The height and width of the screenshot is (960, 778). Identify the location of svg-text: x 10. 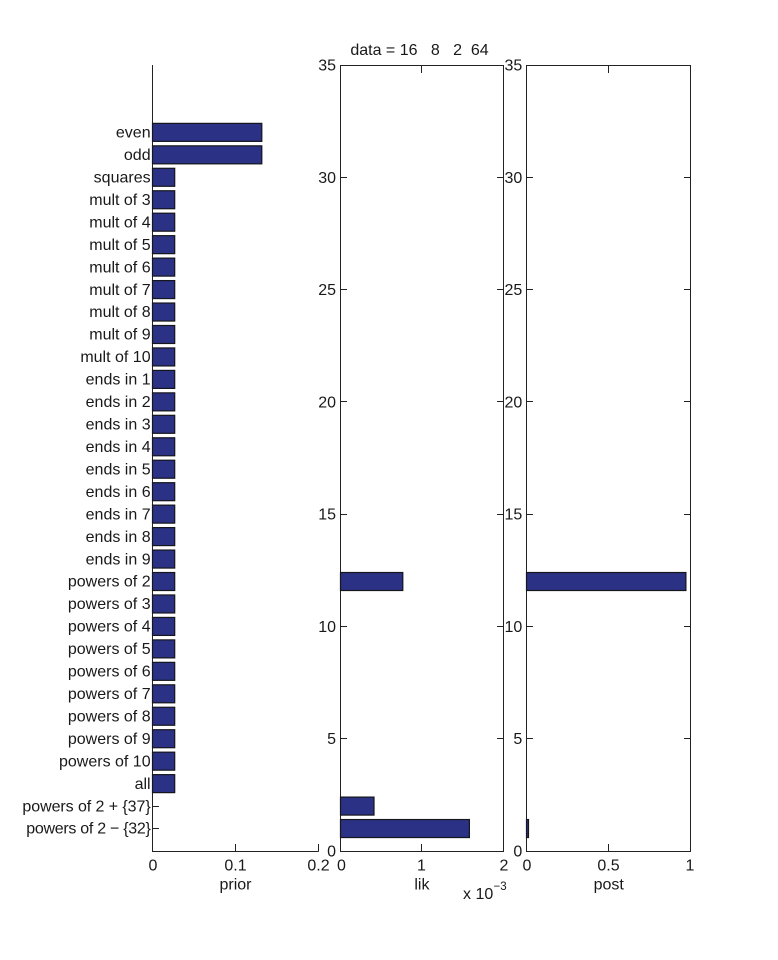
(478, 894).